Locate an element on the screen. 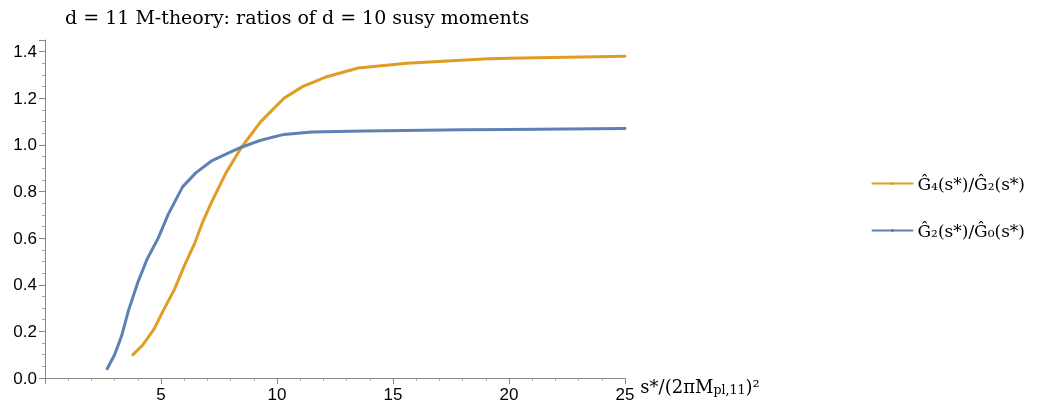 Image resolution: width=1050 pixels, height=414 pixels. x-tick-label: 25 is located at coordinates (625, 394).